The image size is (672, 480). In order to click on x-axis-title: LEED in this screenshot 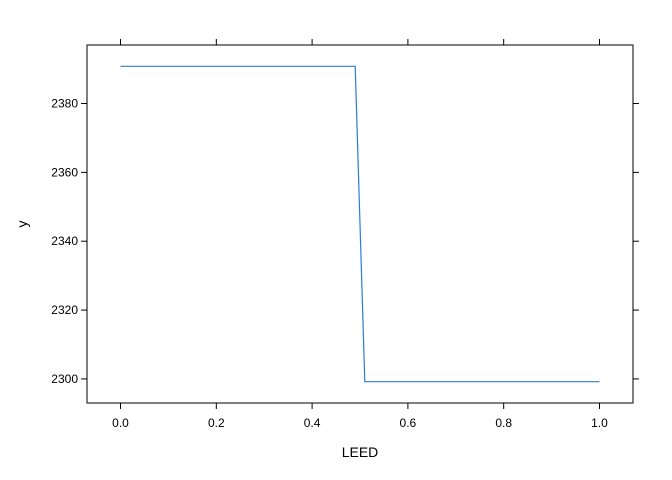, I will do `click(360, 452)`.